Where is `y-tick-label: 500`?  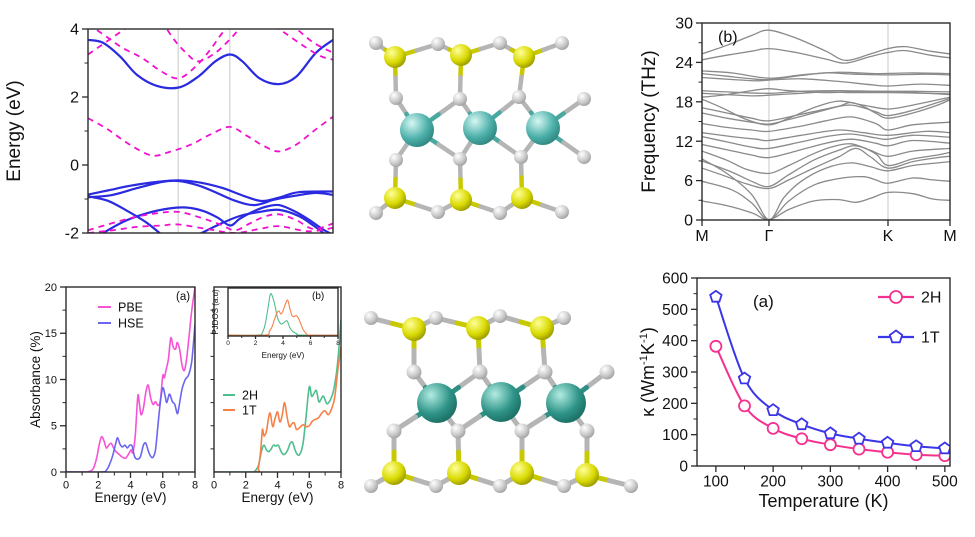
y-tick-label: 500 is located at coordinates (675, 310).